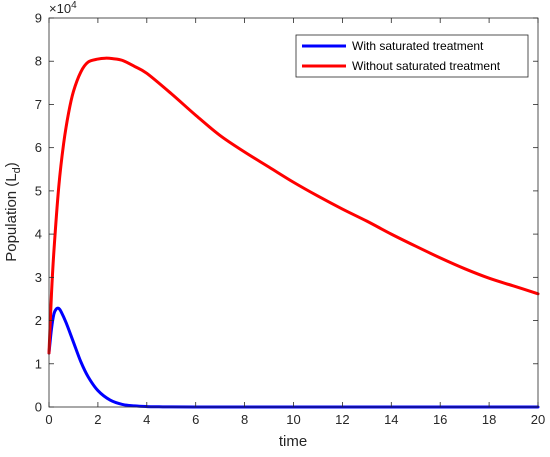  What do you see at coordinates (293, 419) in the screenshot?
I see `x-tick-label: 10` at bounding box center [293, 419].